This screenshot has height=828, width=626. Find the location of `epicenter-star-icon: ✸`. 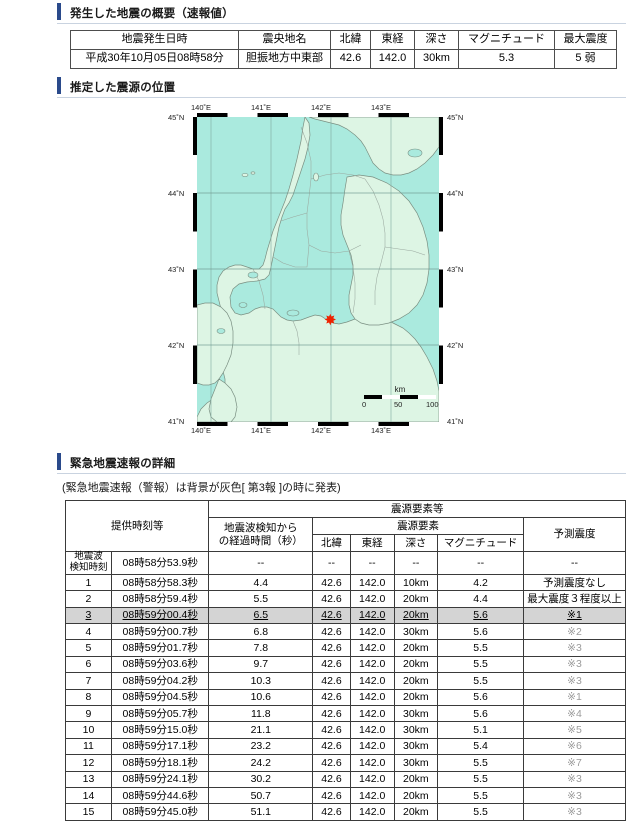

epicenter-star-icon: ✸ is located at coordinates (330, 320).